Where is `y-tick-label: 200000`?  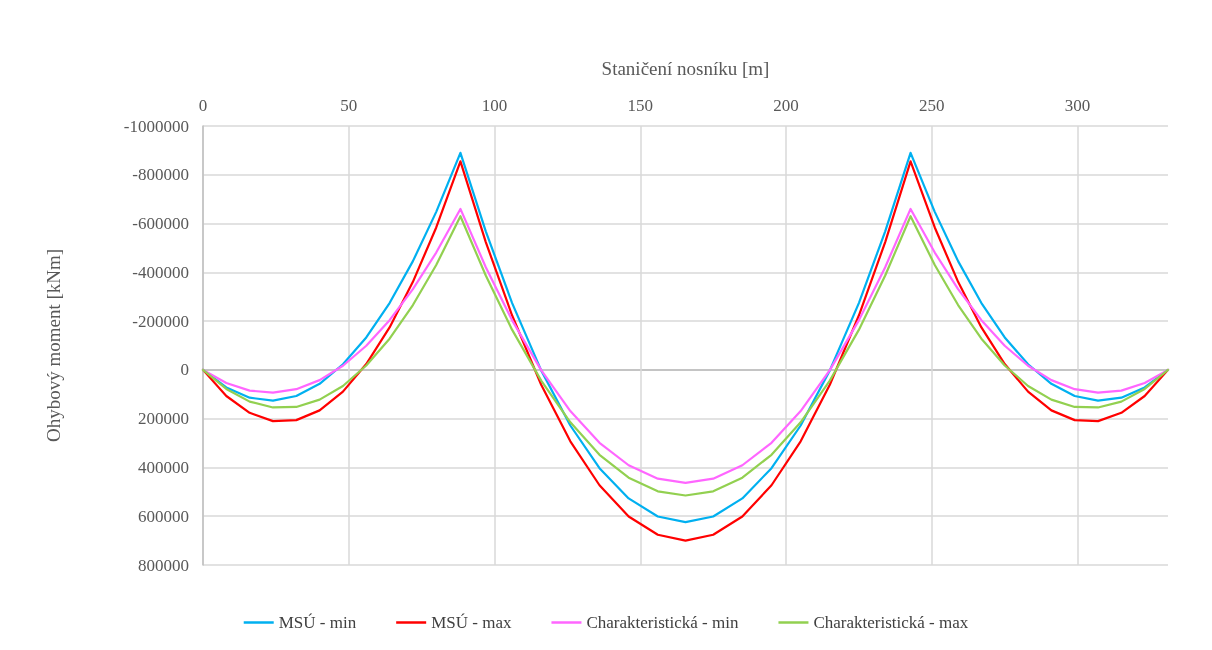
y-tick-label: 200000 is located at coordinates (163, 419).